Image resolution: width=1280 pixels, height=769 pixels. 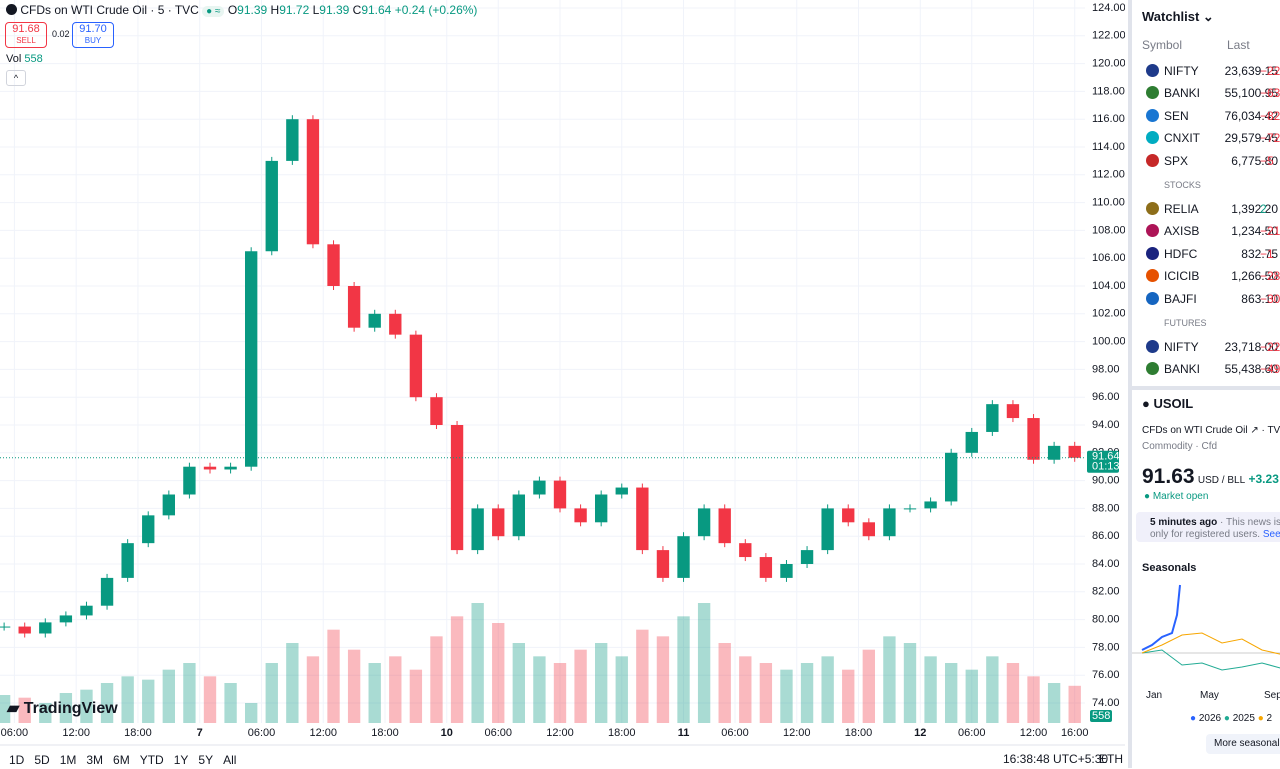 I want to click on watchlist-row: BAJFI 863.10 −30, so click(x=1206, y=299).